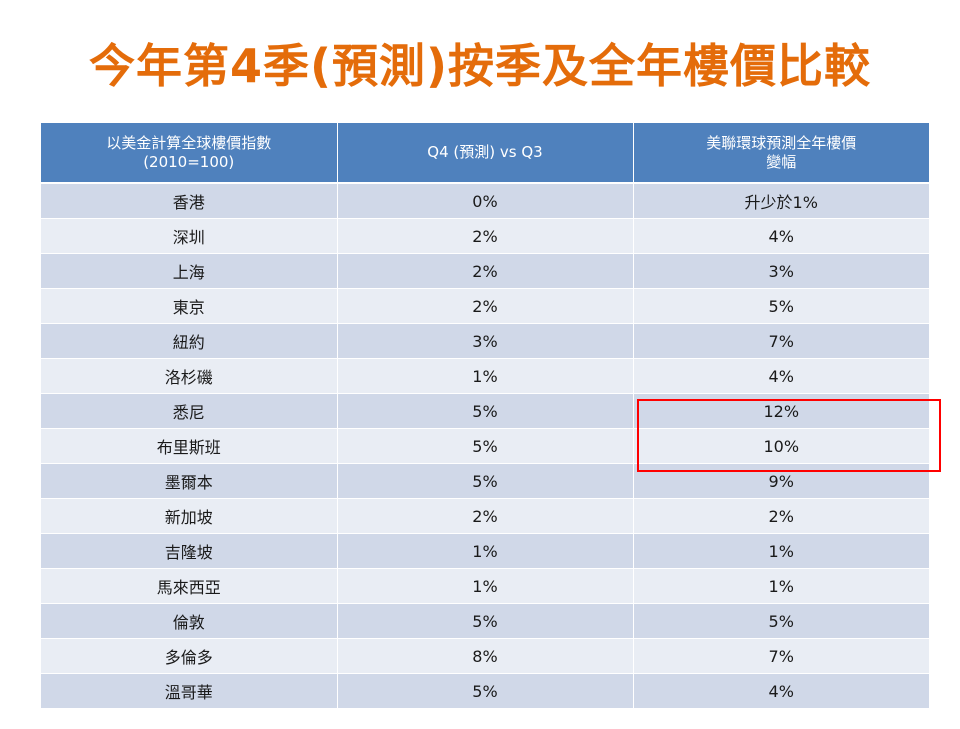 The image size is (960, 729). I want to click on header-index-line: 以美金計算全球樓價指數, so click(189, 142).